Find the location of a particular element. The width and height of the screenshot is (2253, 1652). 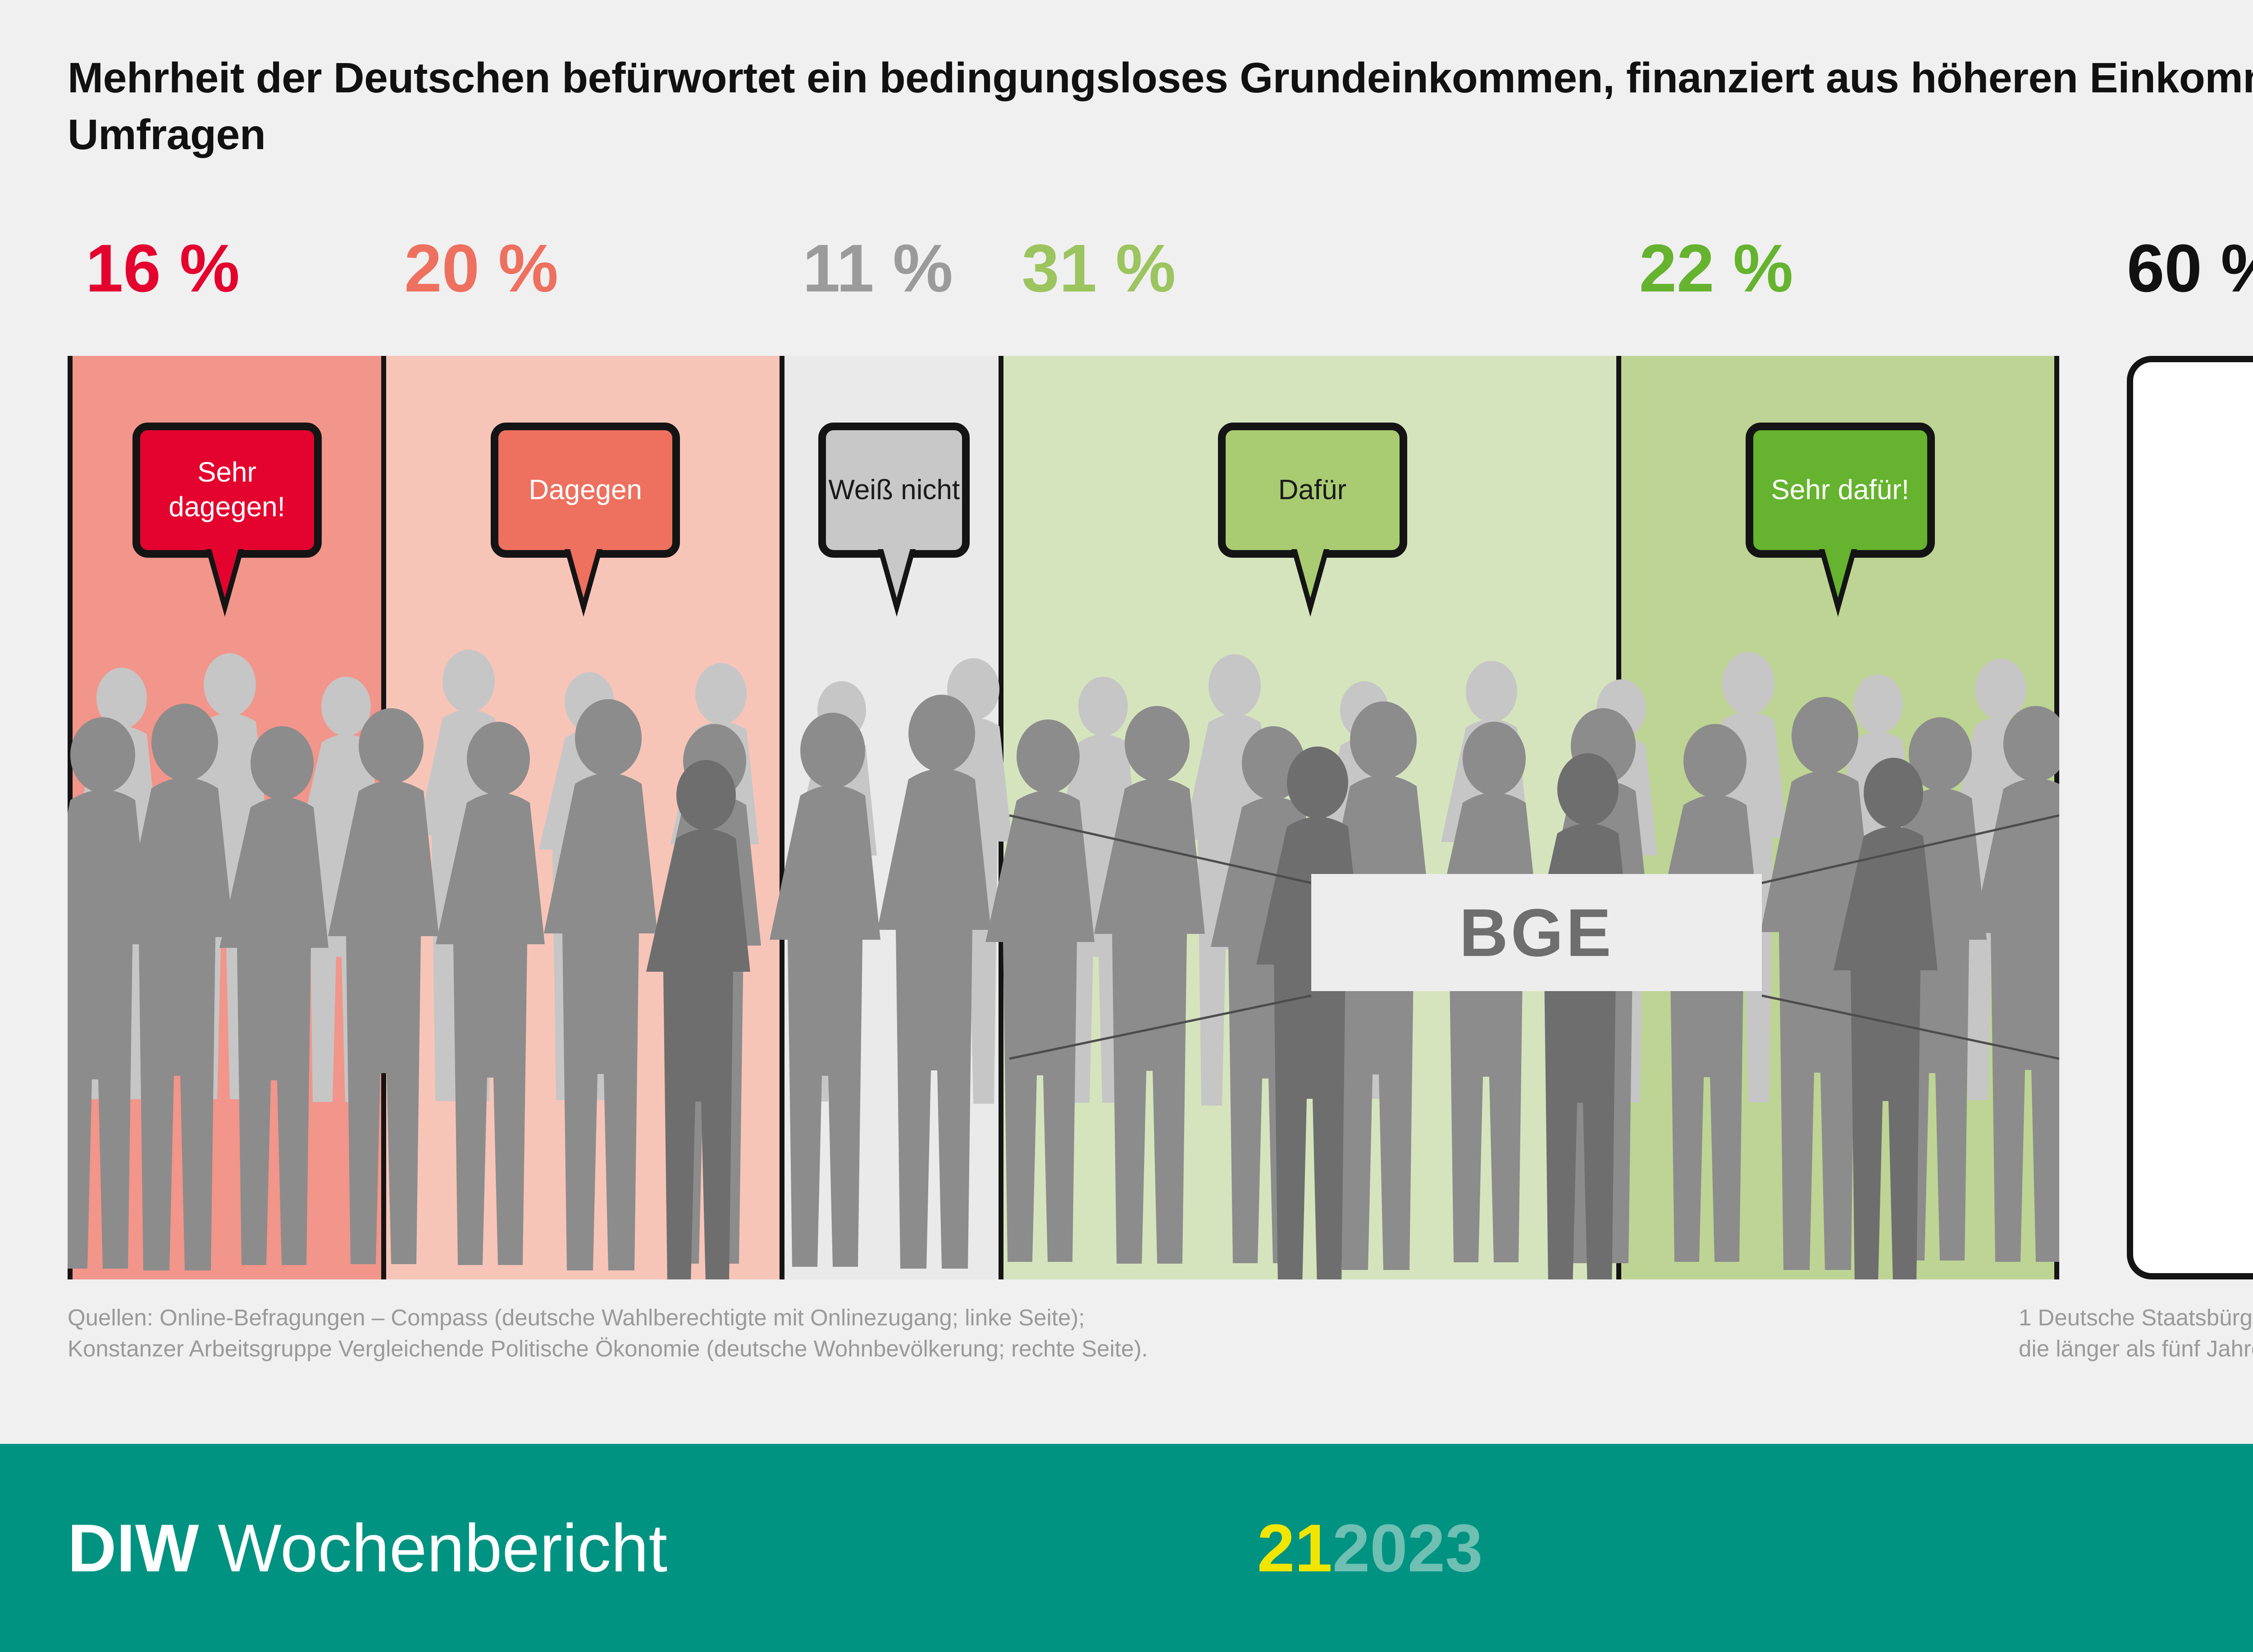

footer-issue: 212023 is located at coordinates (1370, 1548).